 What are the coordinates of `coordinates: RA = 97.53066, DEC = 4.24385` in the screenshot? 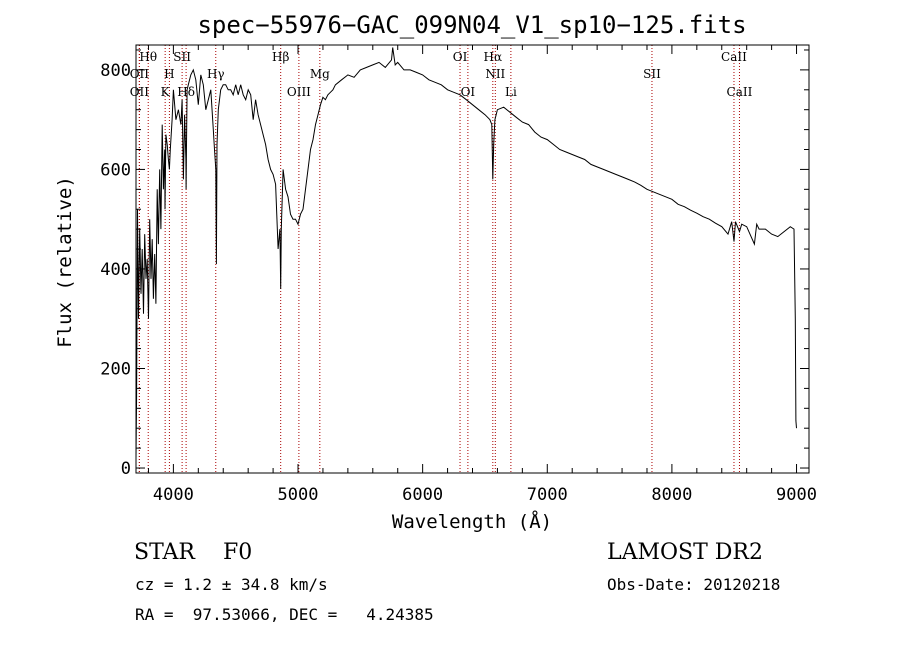 It's located at (284, 614).